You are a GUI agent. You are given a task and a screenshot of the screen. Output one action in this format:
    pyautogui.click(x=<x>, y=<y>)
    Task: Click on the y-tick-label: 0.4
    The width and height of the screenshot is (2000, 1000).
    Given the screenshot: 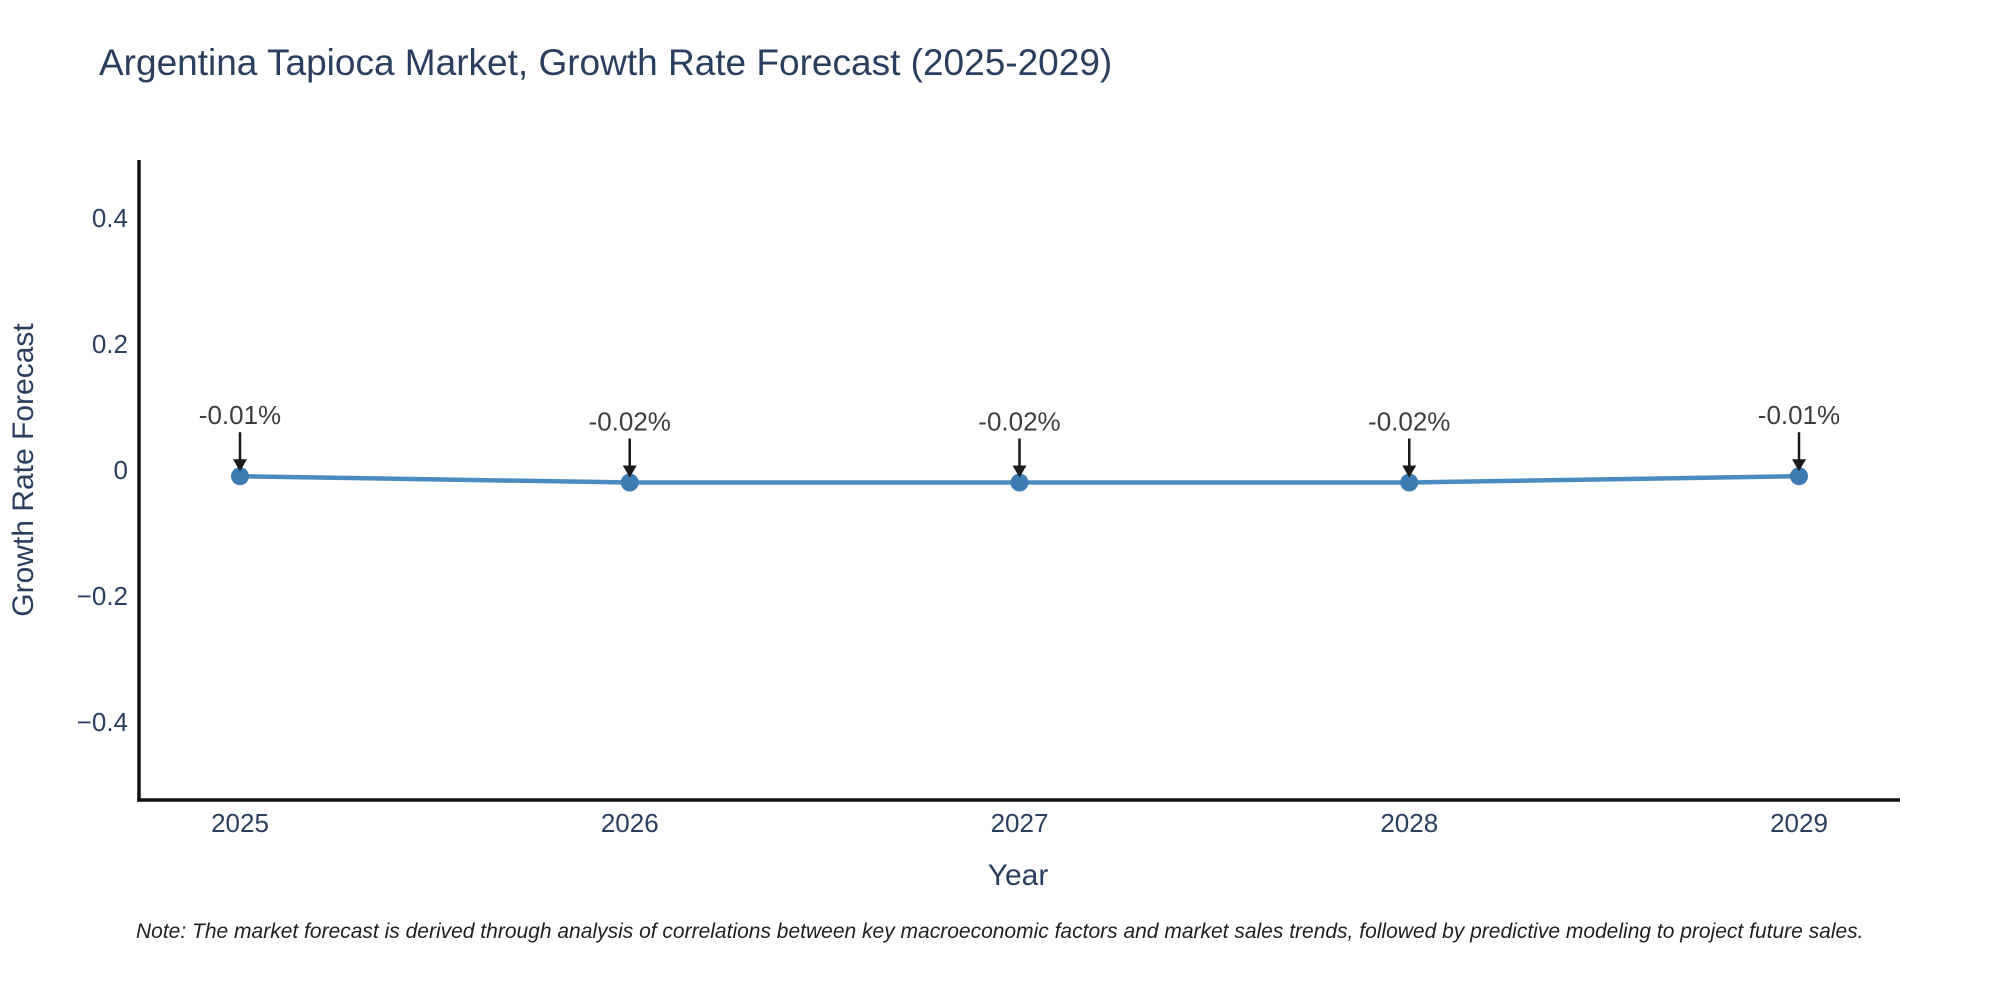 What is the action you would take?
    pyautogui.click(x=110, y=218)
    